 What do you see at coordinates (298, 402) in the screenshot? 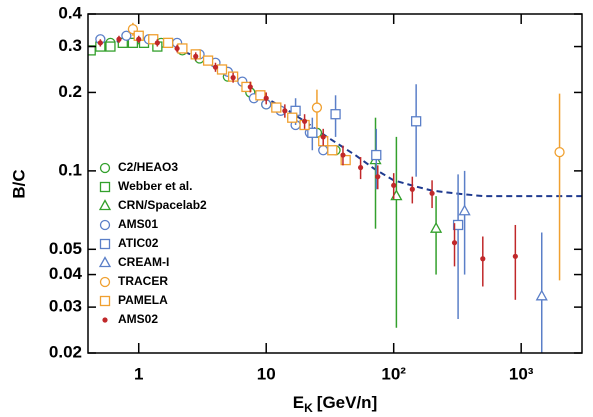
I see `x-label-main: E` at bounding box center [298, 402].